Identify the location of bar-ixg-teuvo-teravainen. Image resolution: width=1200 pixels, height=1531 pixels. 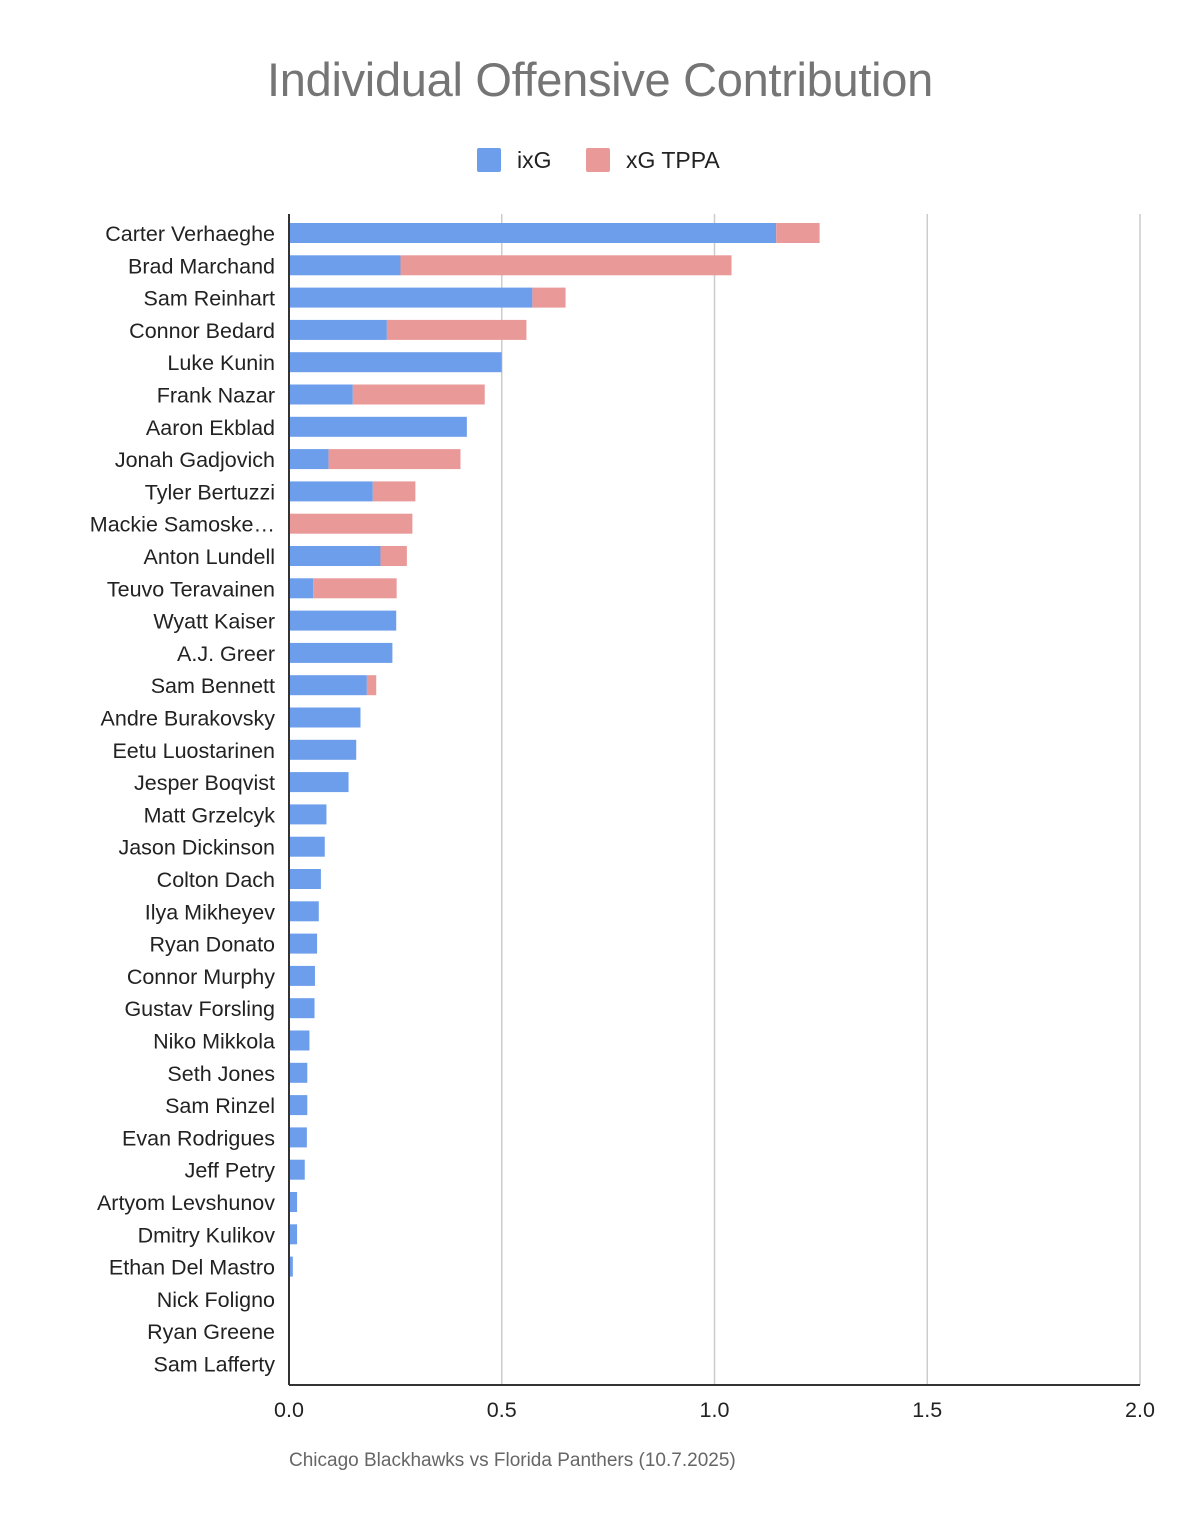
(301, 588).